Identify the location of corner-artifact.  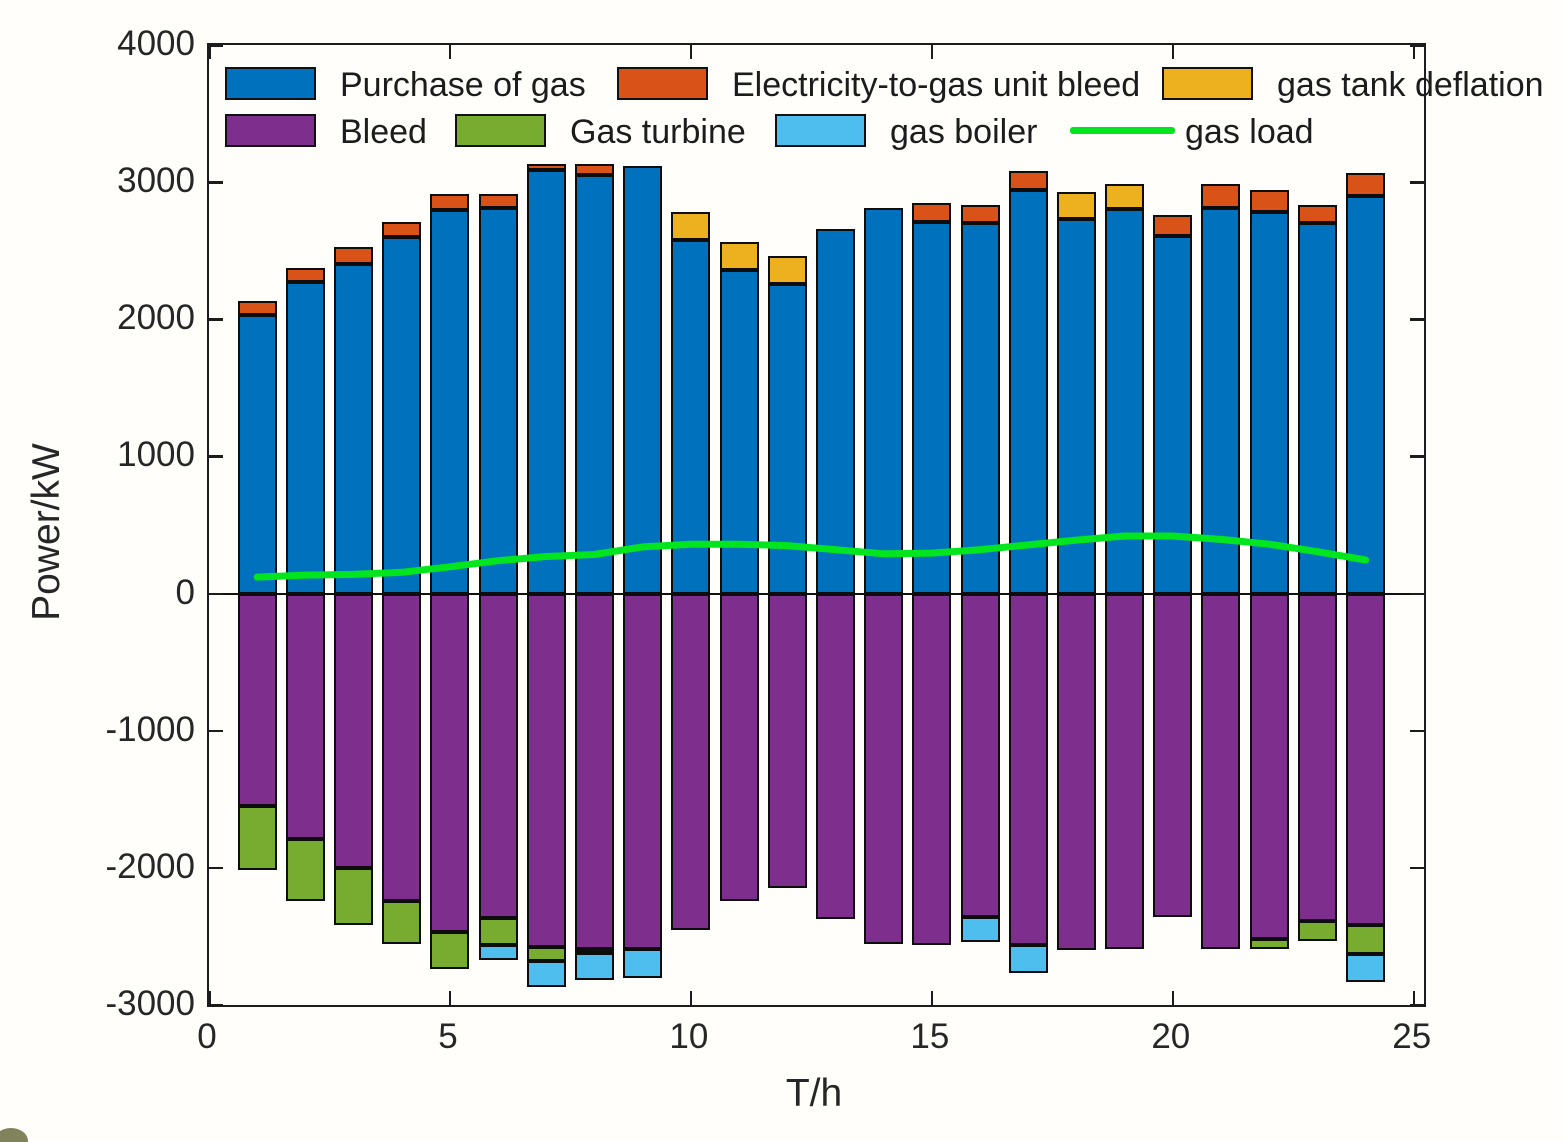
(14, 1135).